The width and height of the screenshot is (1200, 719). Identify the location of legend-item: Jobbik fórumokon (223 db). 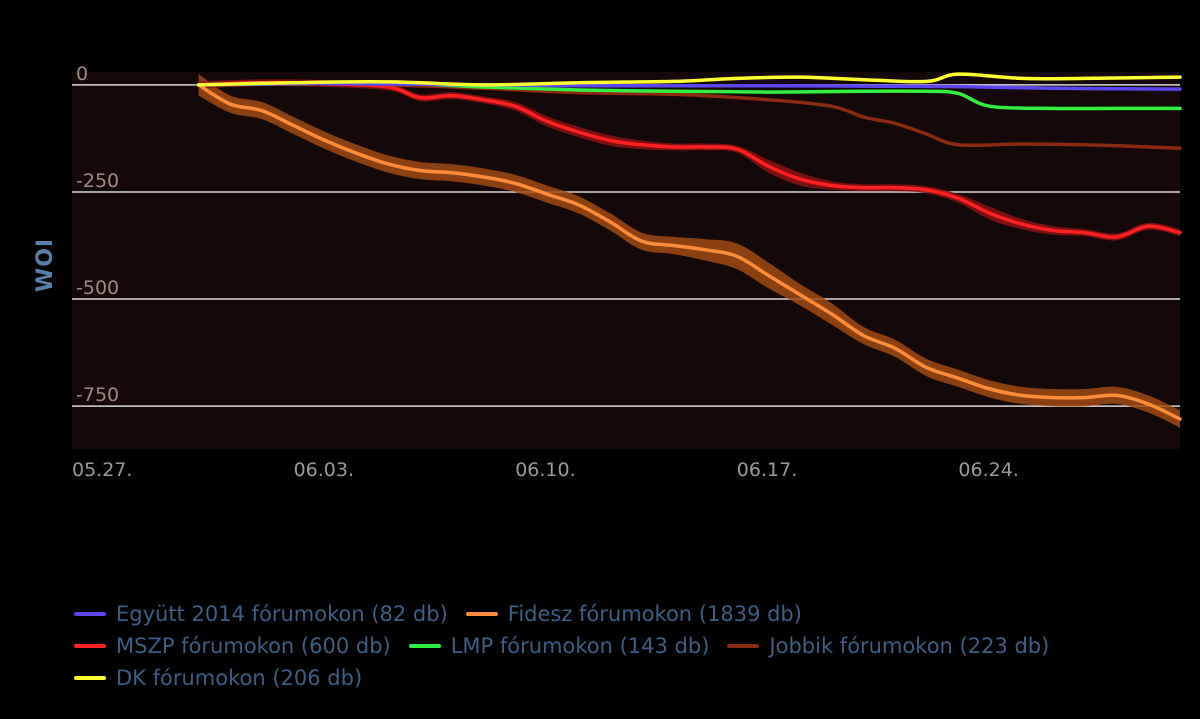
(888, 646).